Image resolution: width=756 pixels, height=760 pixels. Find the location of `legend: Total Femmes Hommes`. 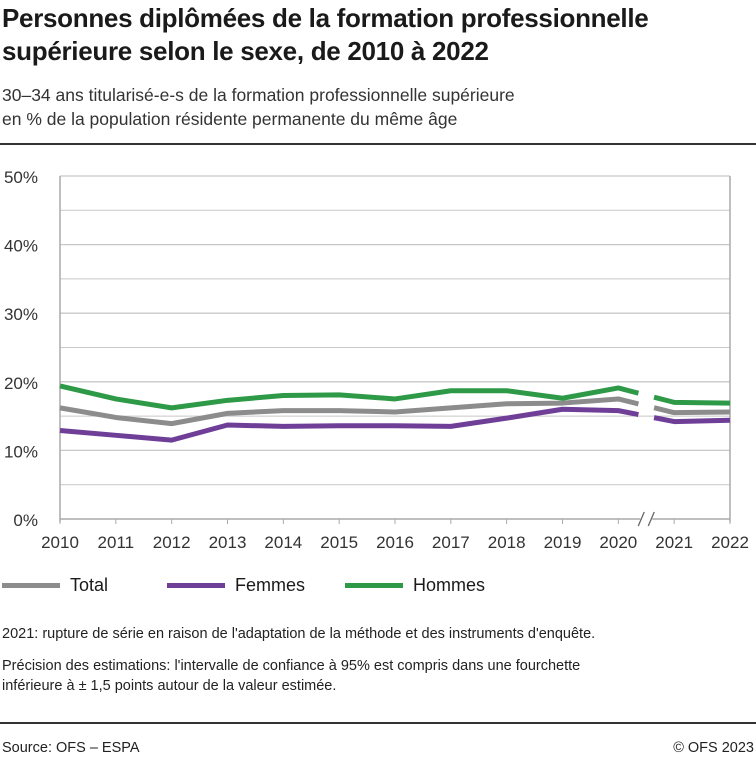

legend: Total Femmes Hommes is located at coordinates (242, 585).